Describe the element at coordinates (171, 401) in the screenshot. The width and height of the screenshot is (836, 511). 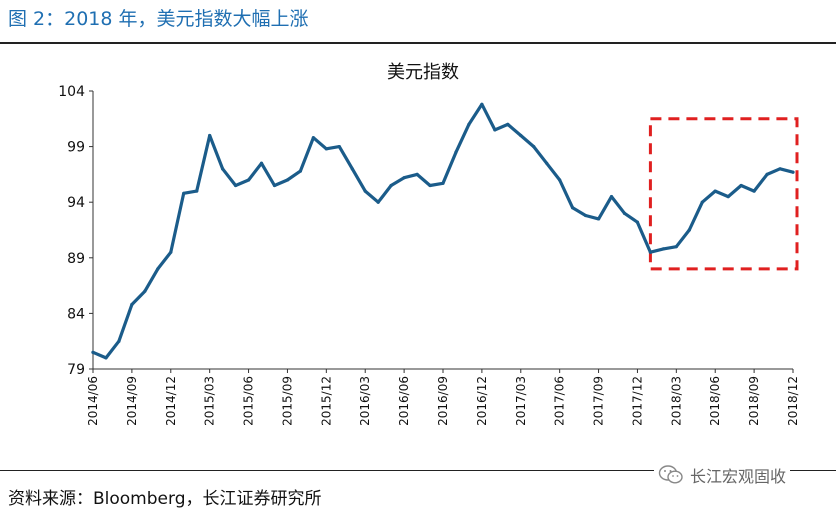
I see `x-tick-label: 2014/12` at that location.